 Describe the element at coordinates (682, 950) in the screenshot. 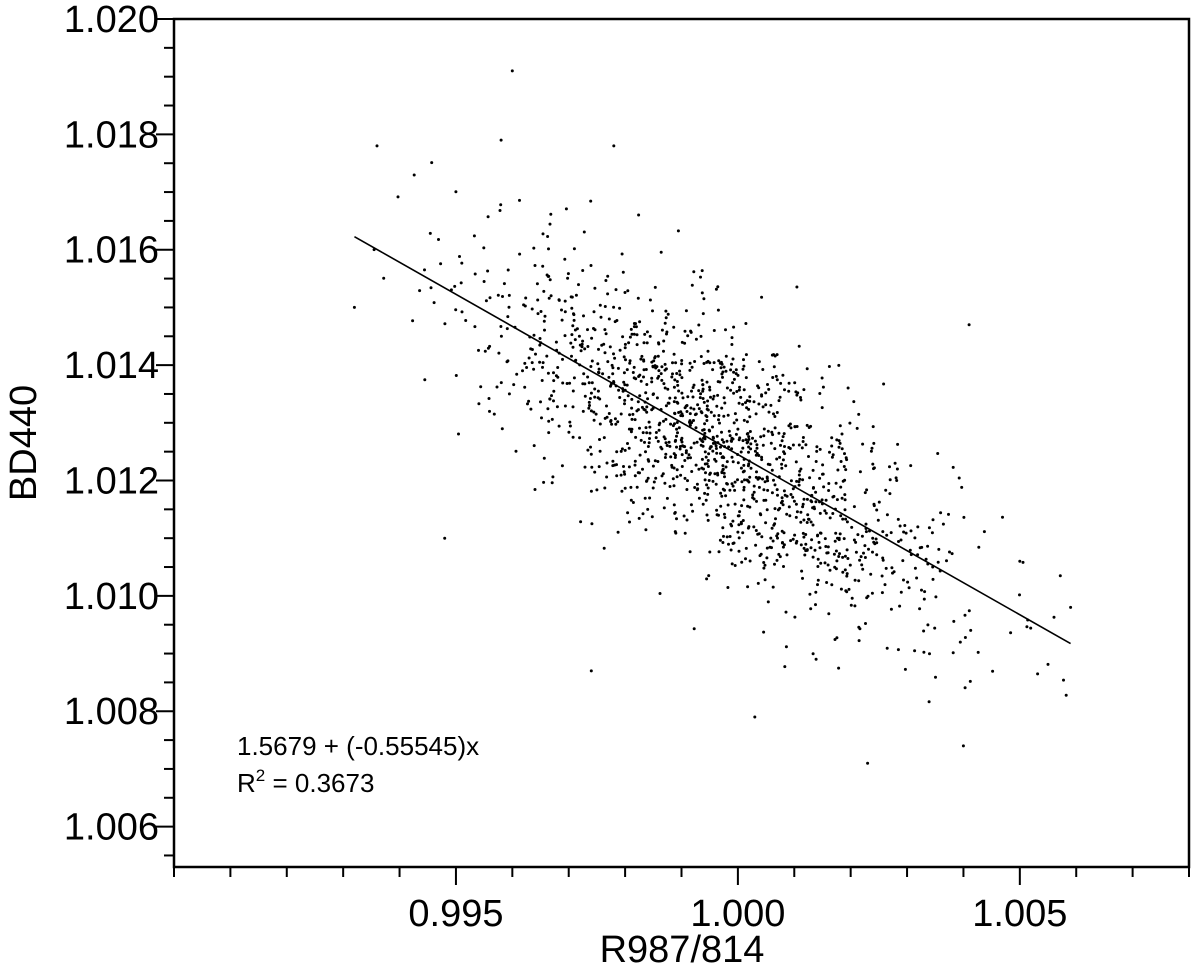

I see `x-axis-title: R987/814` at that location.